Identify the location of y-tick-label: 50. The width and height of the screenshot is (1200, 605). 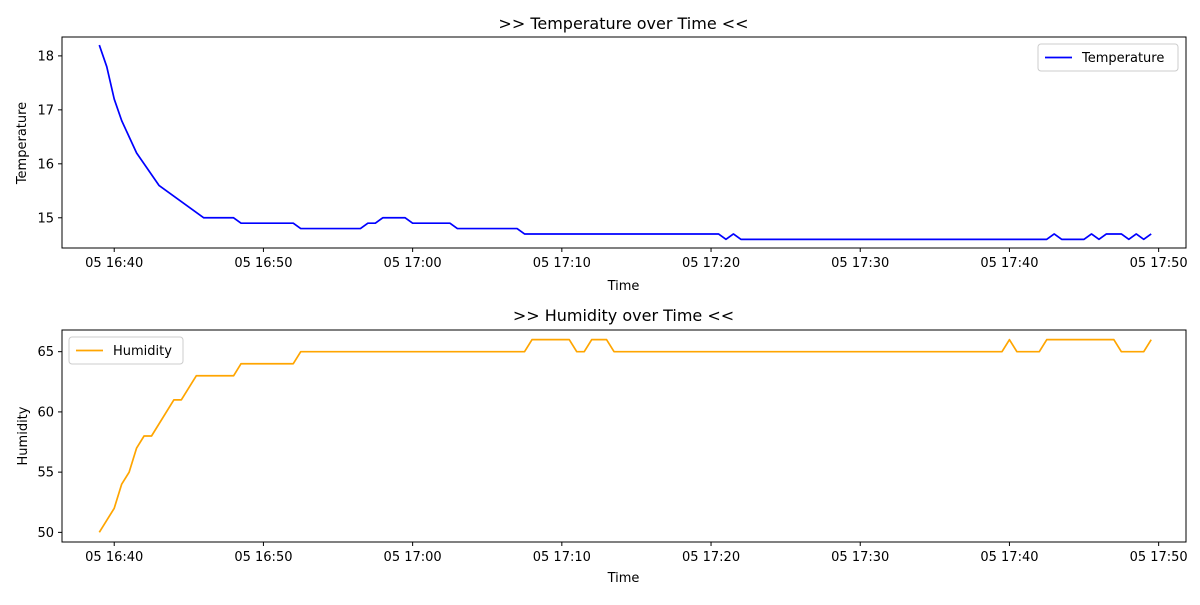
(45, 533).